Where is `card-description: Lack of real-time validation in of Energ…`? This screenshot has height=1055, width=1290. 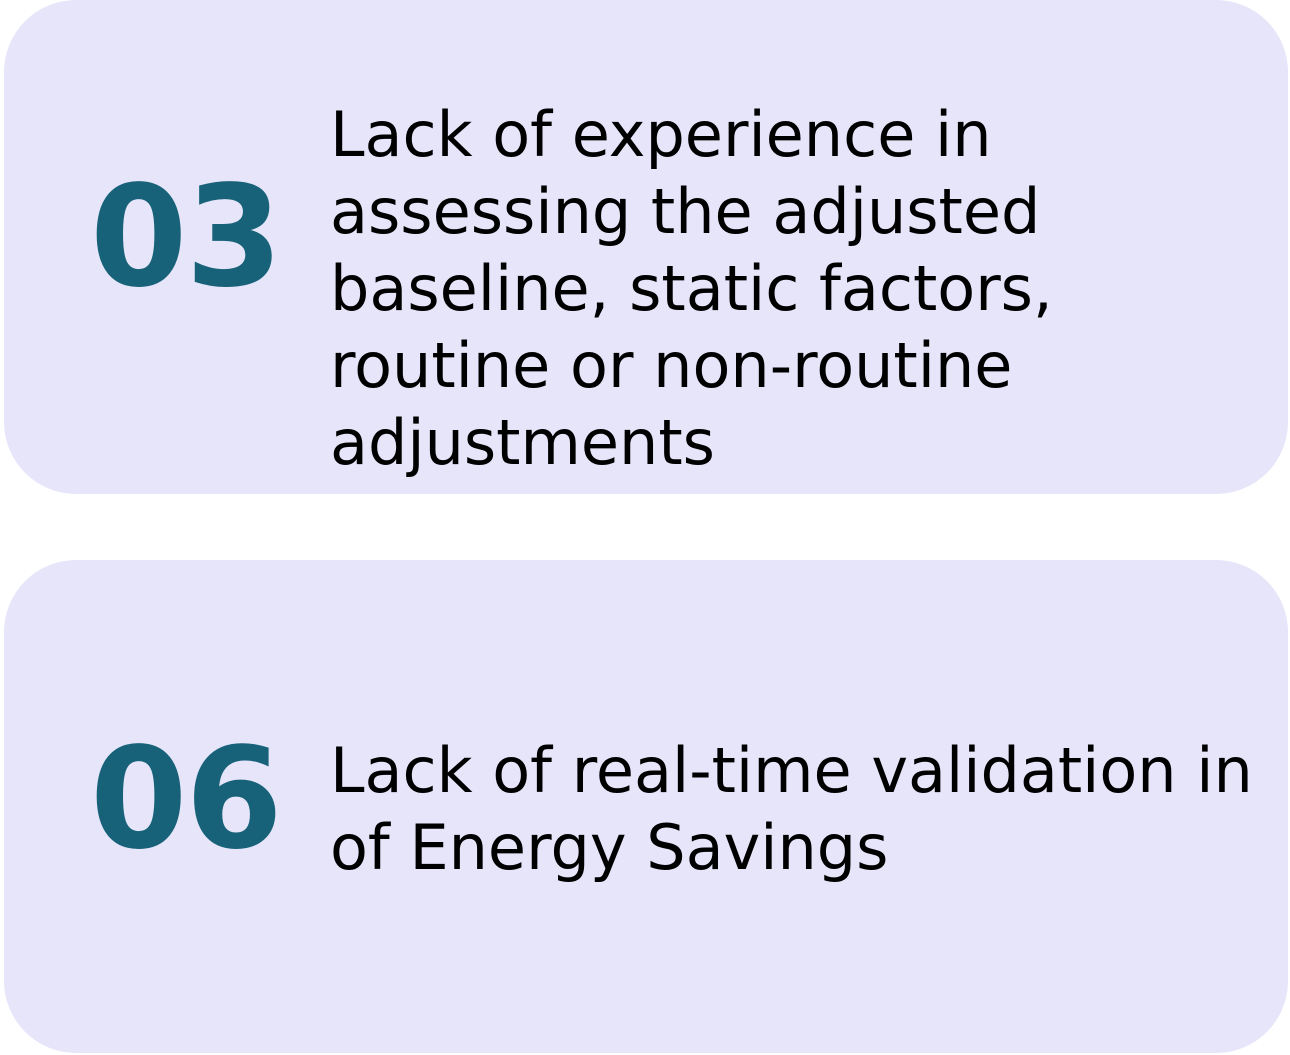 card-description: Lack of real-time validation in of Energ… is located at coordinates (791, 809).